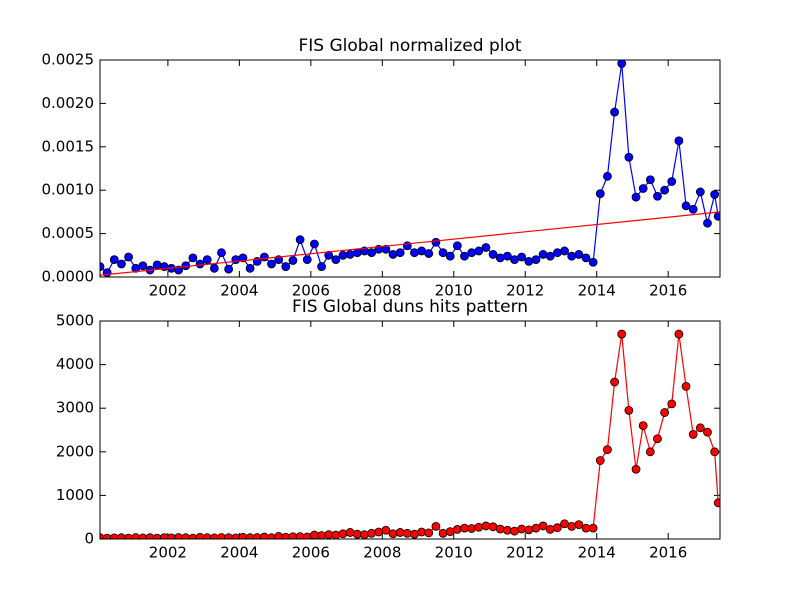  I want to click on chart-title: FIS Global duns hits pattern, so click(410, 307).